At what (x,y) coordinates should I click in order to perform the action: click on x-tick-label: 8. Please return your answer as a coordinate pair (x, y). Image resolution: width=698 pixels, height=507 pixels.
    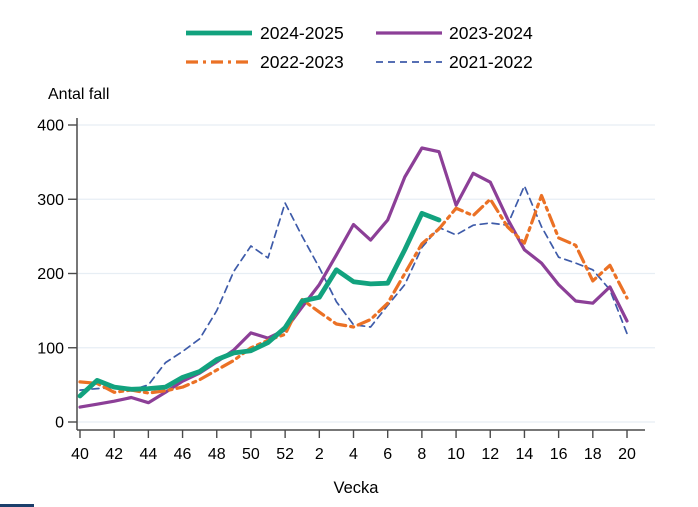
    Looking at the image, I should click on (421, 454).